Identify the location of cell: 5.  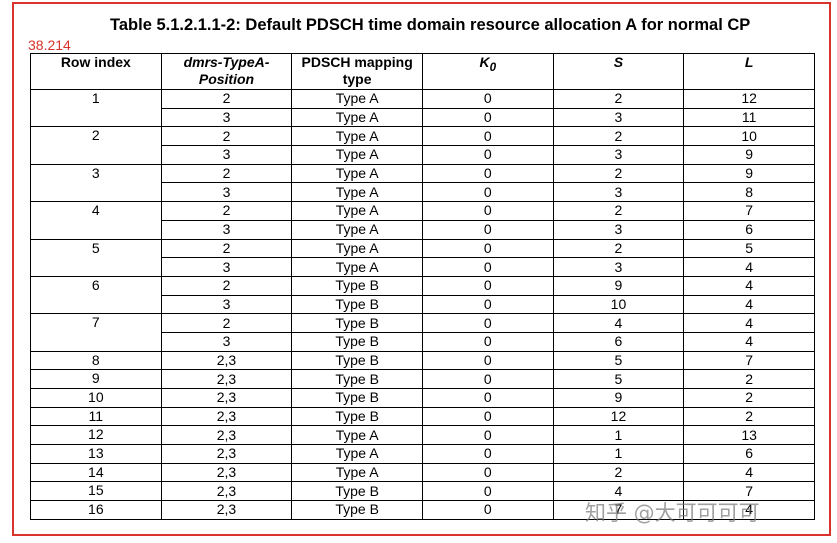
(618, 360).